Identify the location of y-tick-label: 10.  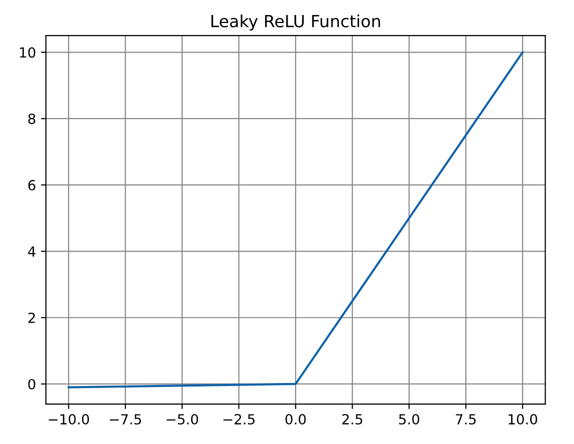
(28, 52).